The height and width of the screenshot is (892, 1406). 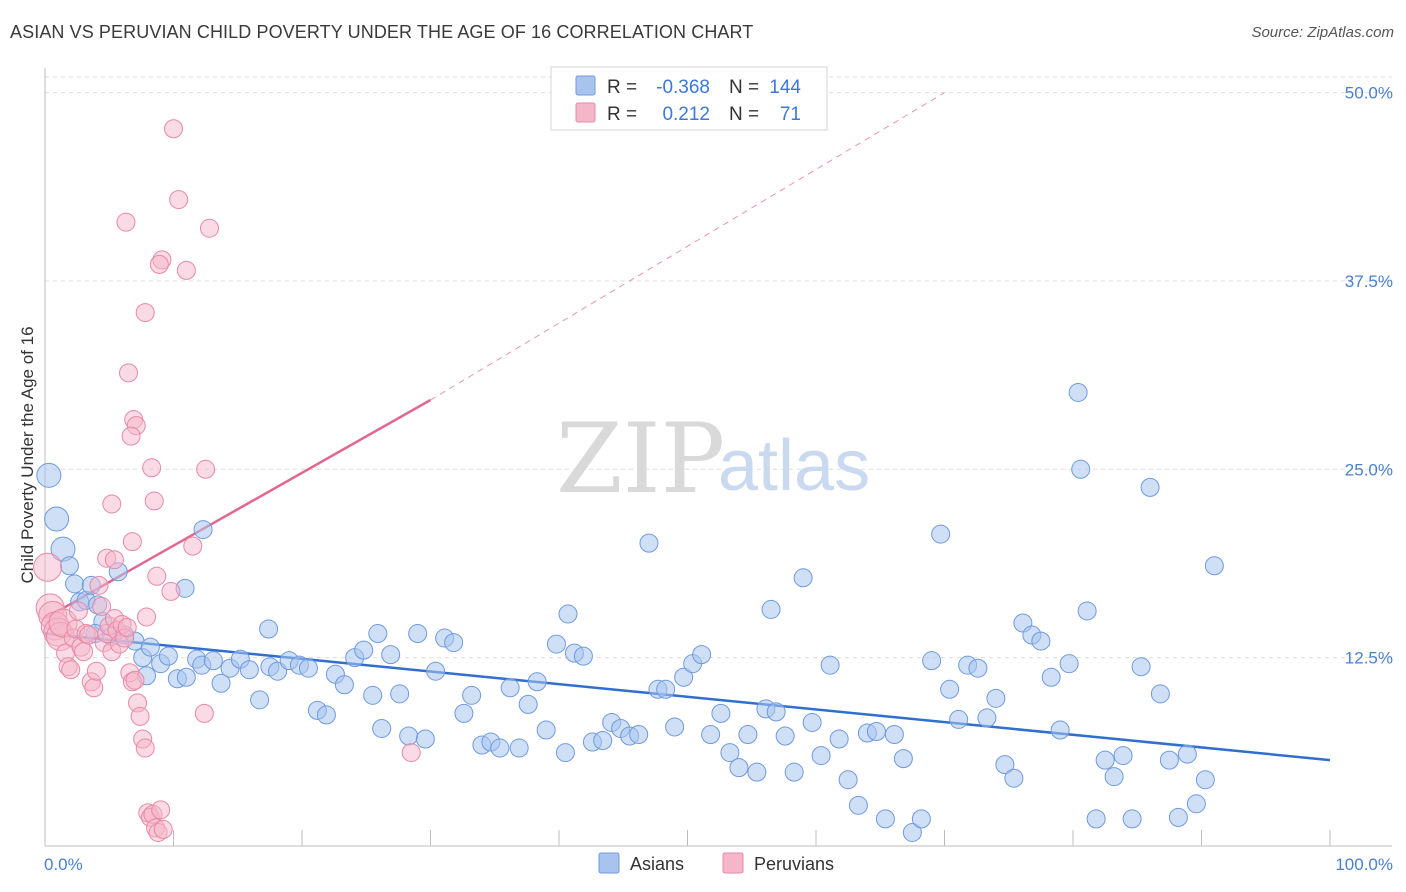 I want to click on bottom-legend-label-peruvian: Peruvians, so click(x=794, y=864).